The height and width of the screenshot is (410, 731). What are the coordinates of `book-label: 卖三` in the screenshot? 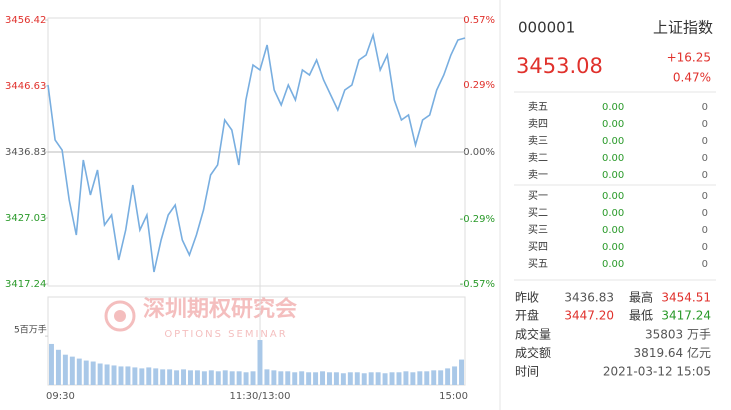 It's located at (538, 141).